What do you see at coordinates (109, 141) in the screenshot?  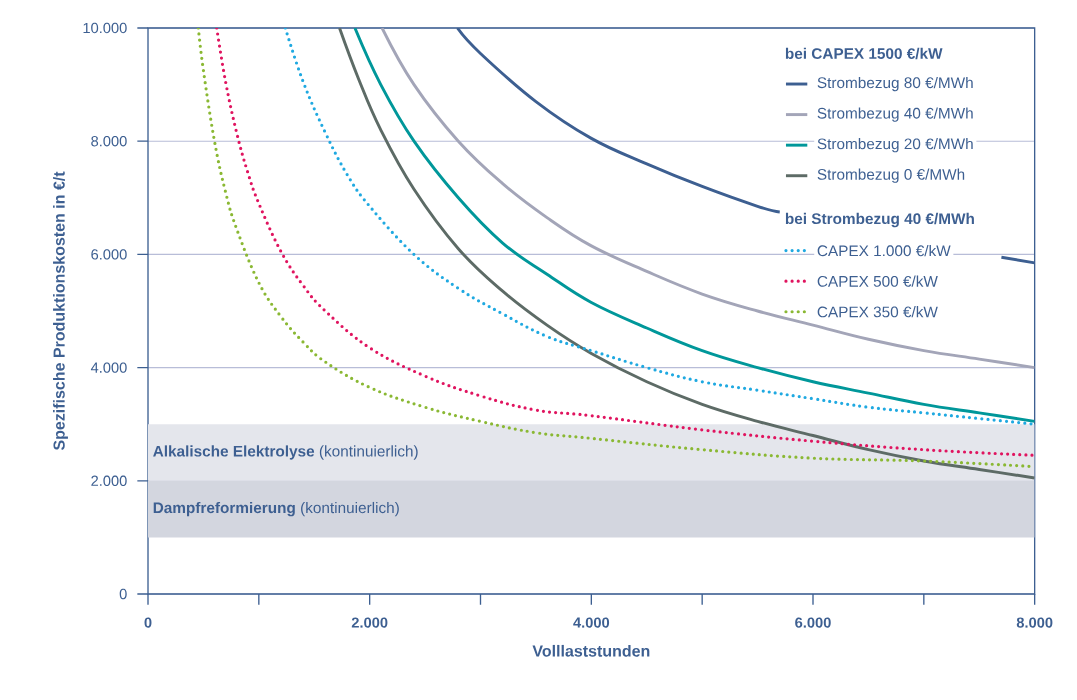 I see `y-tick-label: 8.000` at bounding box center [109, 141].